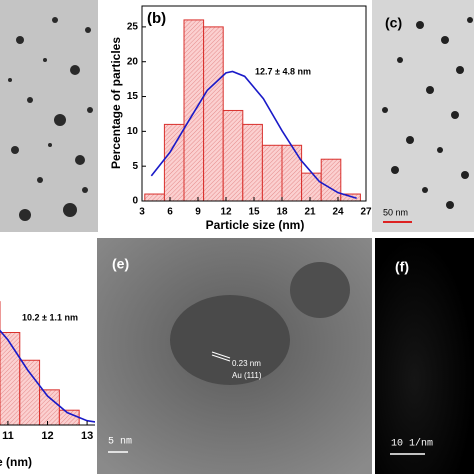  I want to click on panel-label: (e), so click(120, 264).